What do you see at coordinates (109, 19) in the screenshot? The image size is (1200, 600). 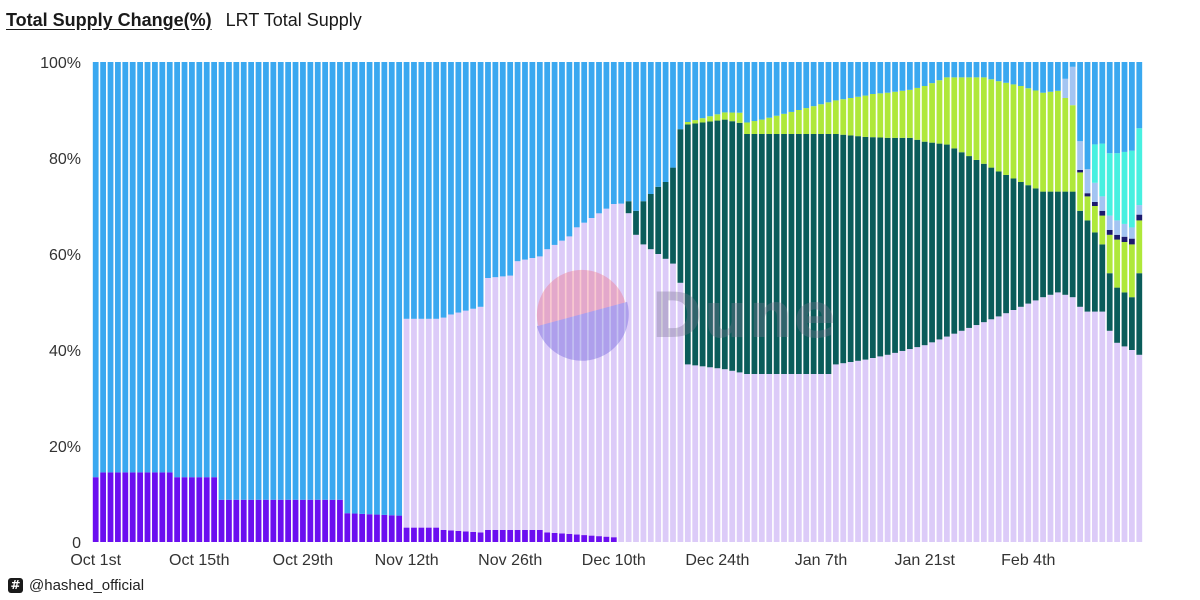 I see `tab-total-supply-change: Total Supply Change(%)` at bounding box center [109, 19].